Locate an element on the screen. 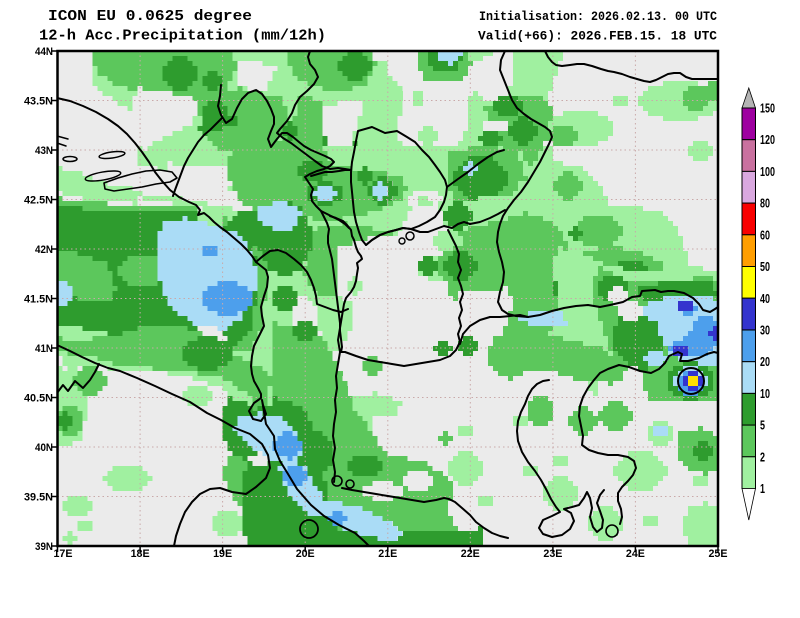 This screenshot has height=618, width=800. svg-text: 42.5N is located at coordinates (38, 201).